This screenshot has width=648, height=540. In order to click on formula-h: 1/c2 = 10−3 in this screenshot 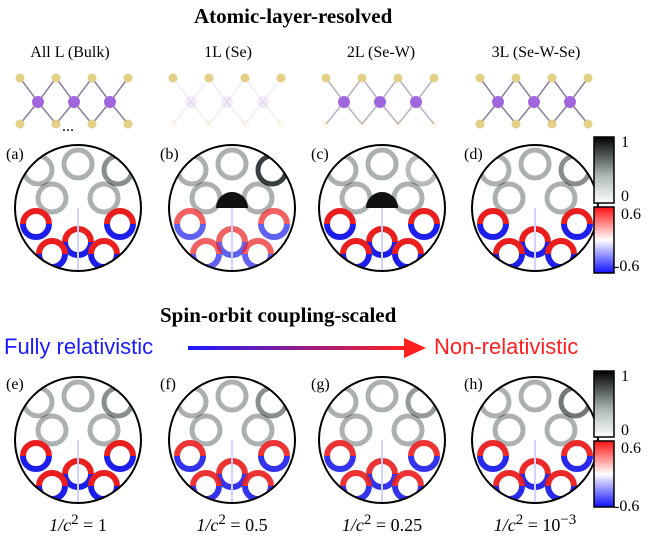, I will do `click(535, 524)`.